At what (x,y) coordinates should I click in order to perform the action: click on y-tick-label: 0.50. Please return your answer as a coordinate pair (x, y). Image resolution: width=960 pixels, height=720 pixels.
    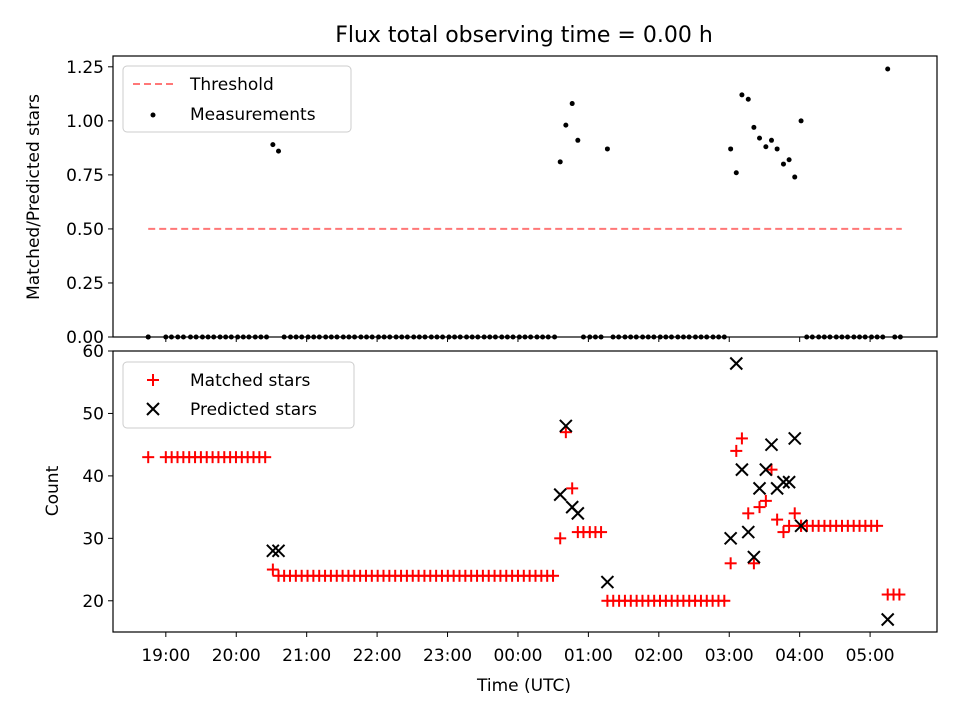
    Looking at the image, I should click on (85, 230).